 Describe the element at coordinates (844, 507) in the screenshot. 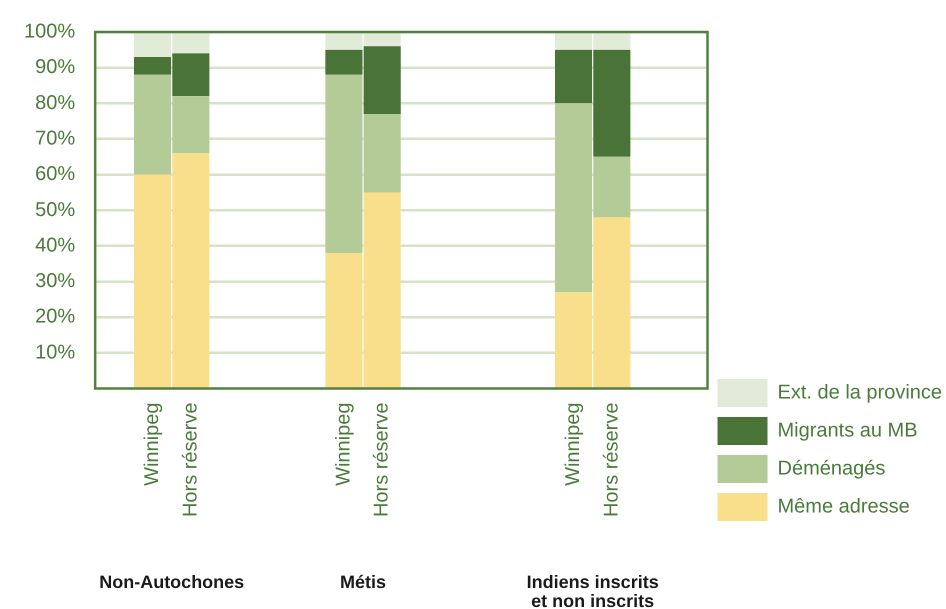

I see `legend-label: Même adresse` at that location.